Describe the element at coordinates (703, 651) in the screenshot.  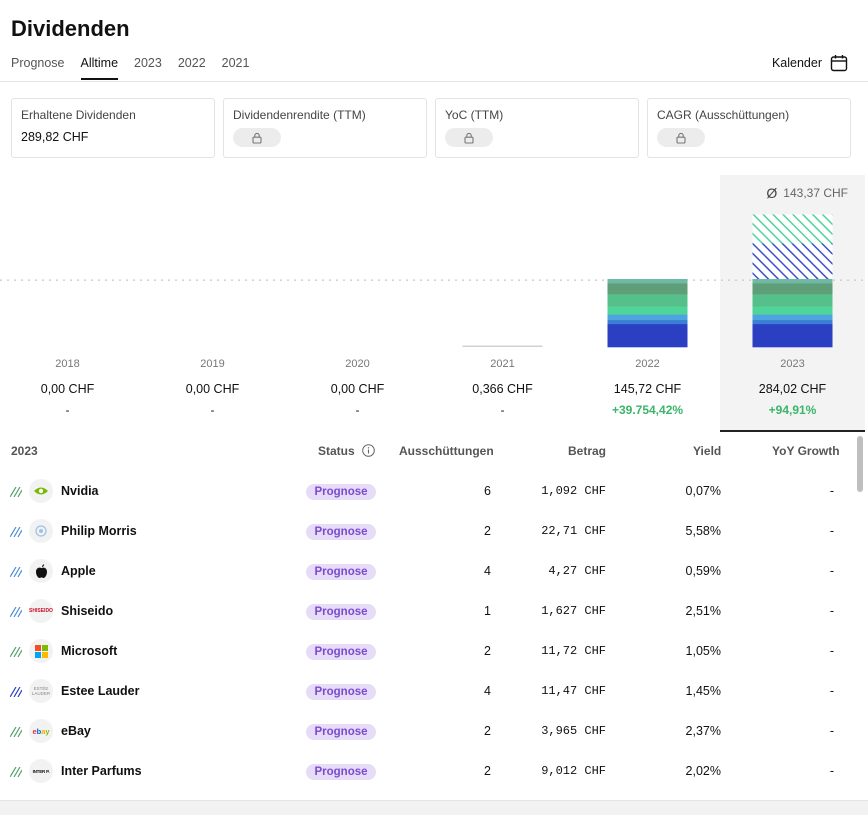
I see `yield-value: 1,05%` at that location.